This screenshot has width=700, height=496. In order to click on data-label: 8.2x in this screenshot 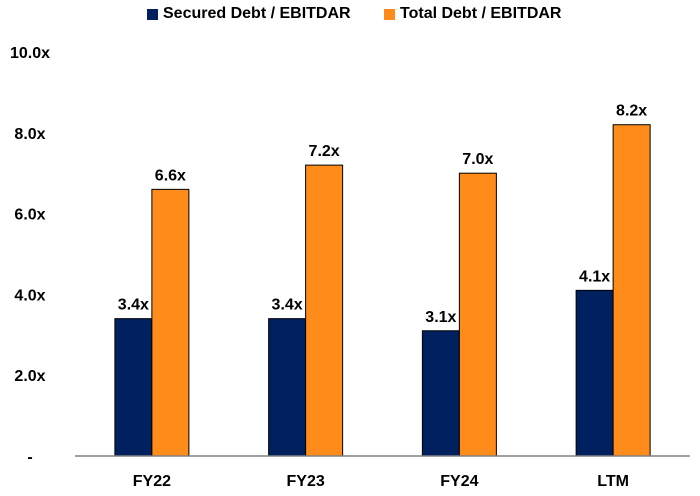, I will do `click(631, 111)`.